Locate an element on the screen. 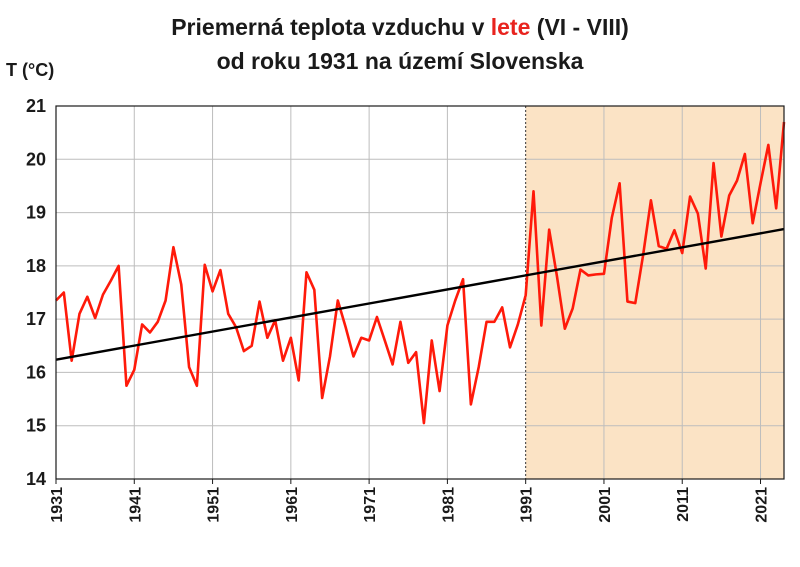 This screenshot has height=567, width=800. y-axis-label: T (°C) is located at coordinates (30, 70).